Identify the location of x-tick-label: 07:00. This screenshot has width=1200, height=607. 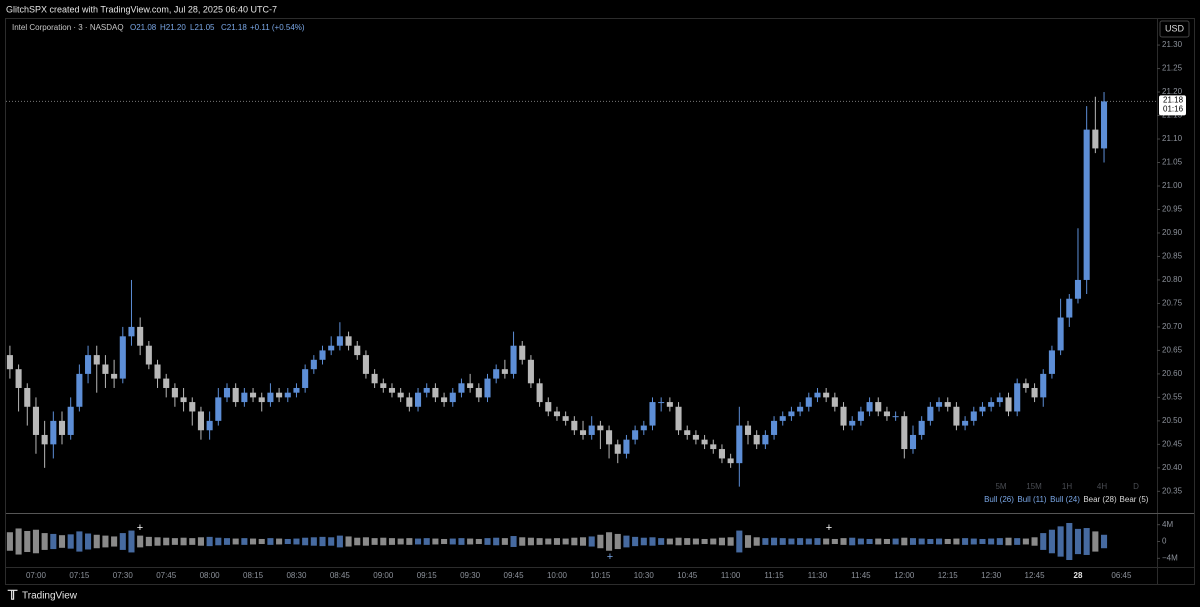
(36, 575).